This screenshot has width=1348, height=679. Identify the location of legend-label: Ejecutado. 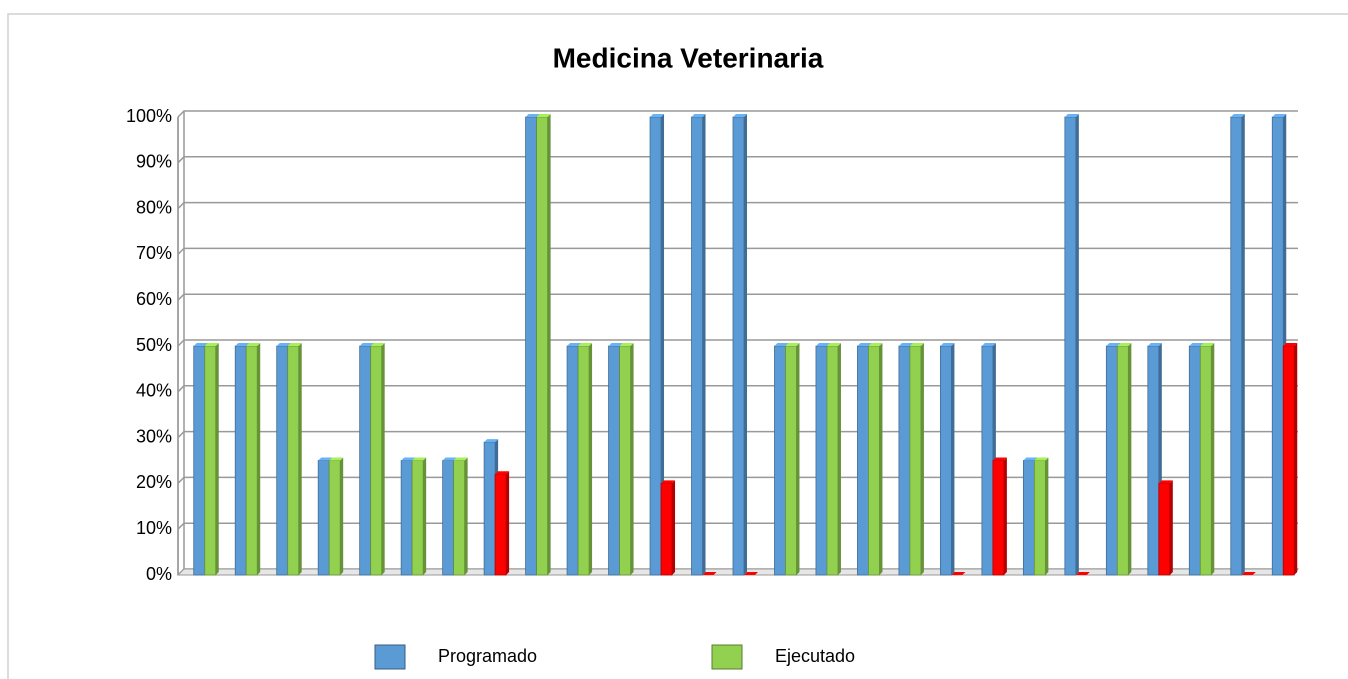
(815, 656).